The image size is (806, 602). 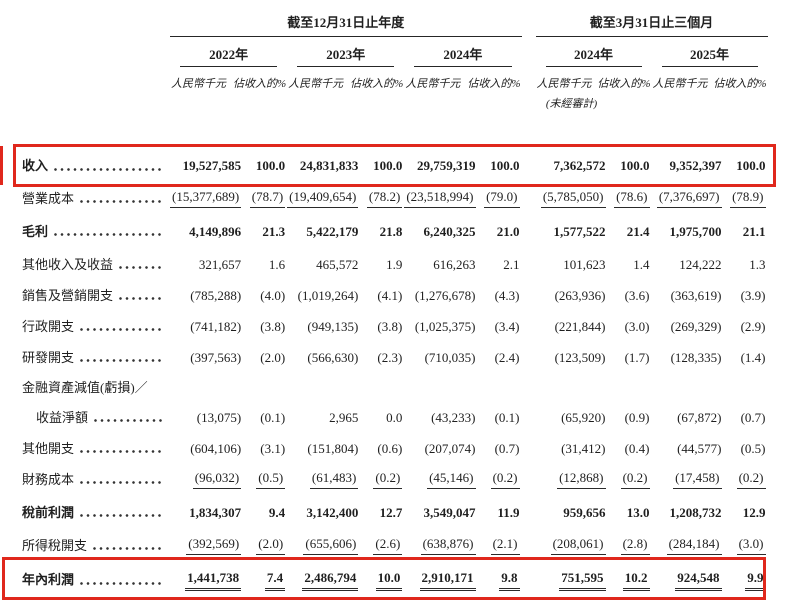 What do you see at coordinates (571, 103) in the screenshot?
I see `unaudited-note: (未經審計)` at bounding box center [571, 103].